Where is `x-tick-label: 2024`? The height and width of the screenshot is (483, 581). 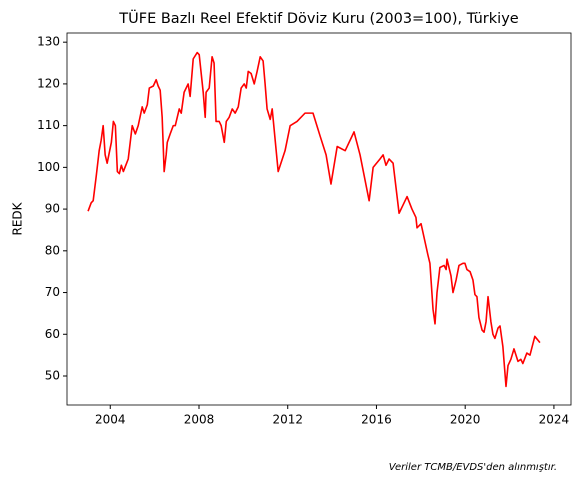 x-tick-label: 2024 is located at coordinates (554, 420).